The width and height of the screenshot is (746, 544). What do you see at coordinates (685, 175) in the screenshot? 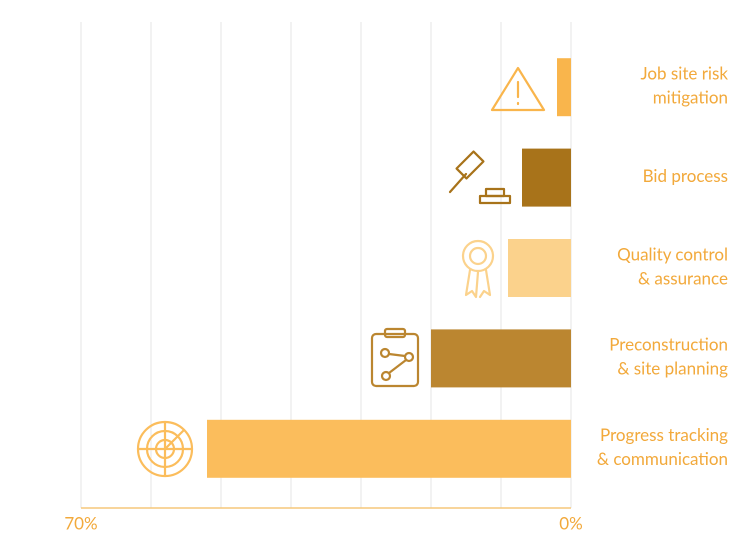
I see `category-label: Bid process` at bounding box center [685, 175].